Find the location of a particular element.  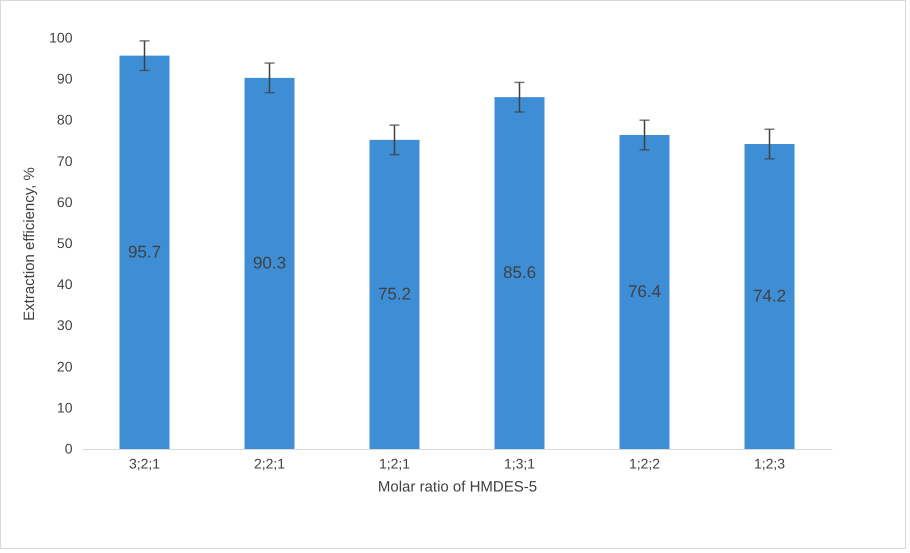

data-label: 95.7 is located at coordinates (145, 252).